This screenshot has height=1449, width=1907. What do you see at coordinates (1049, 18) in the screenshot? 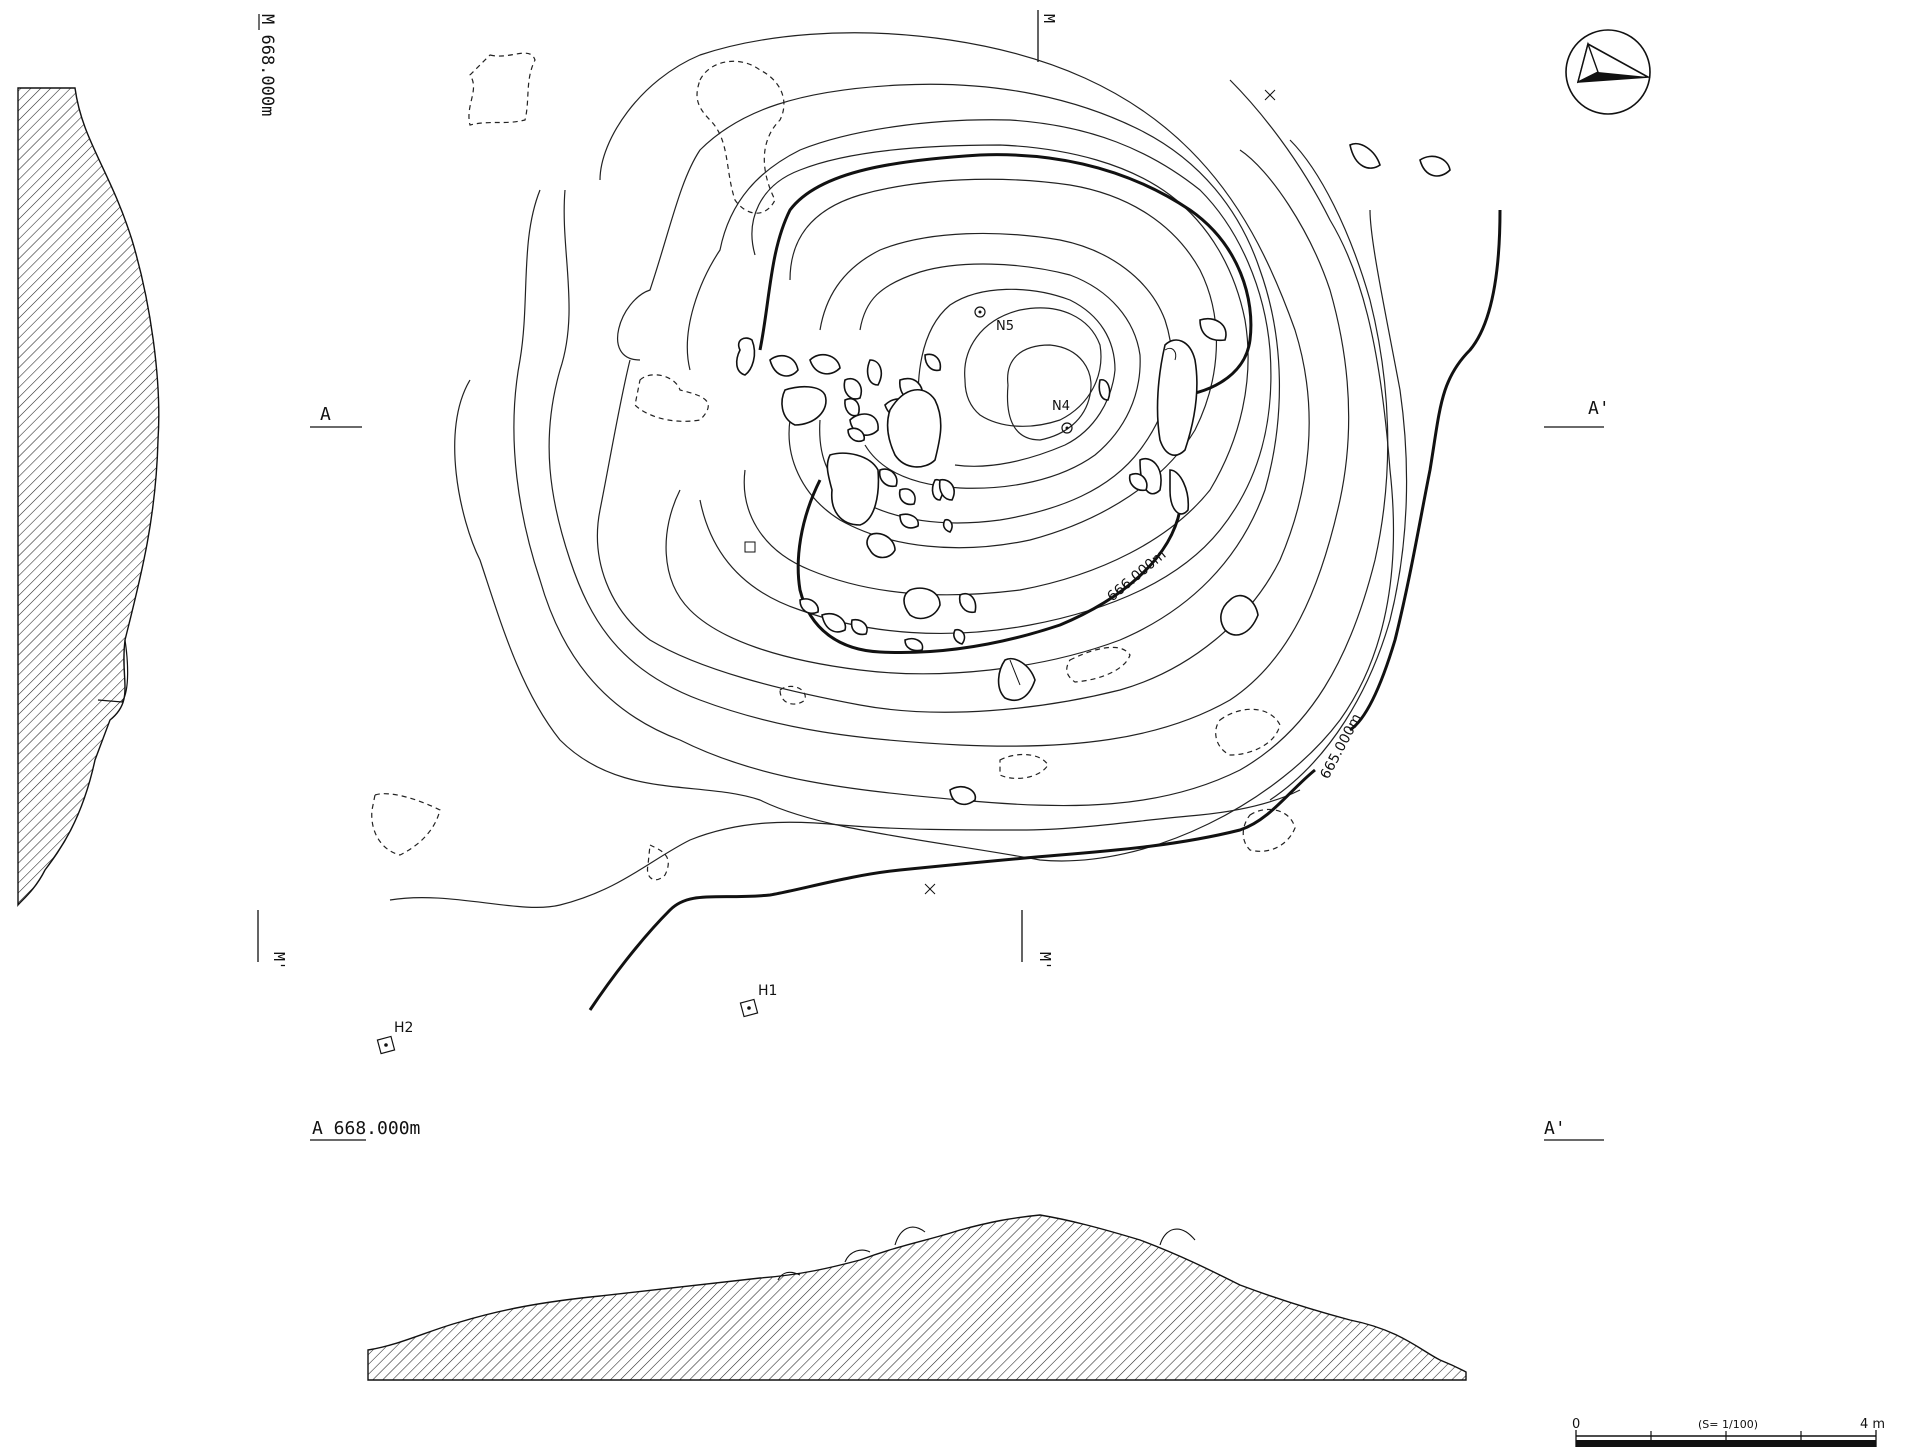
I see `svg-text: M` at bounding box center [1049, 18].